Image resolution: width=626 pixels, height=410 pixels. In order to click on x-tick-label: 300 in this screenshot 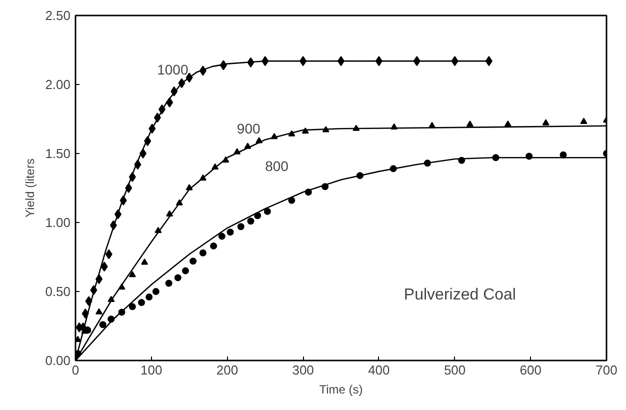, I will do `click(303, 370)`.